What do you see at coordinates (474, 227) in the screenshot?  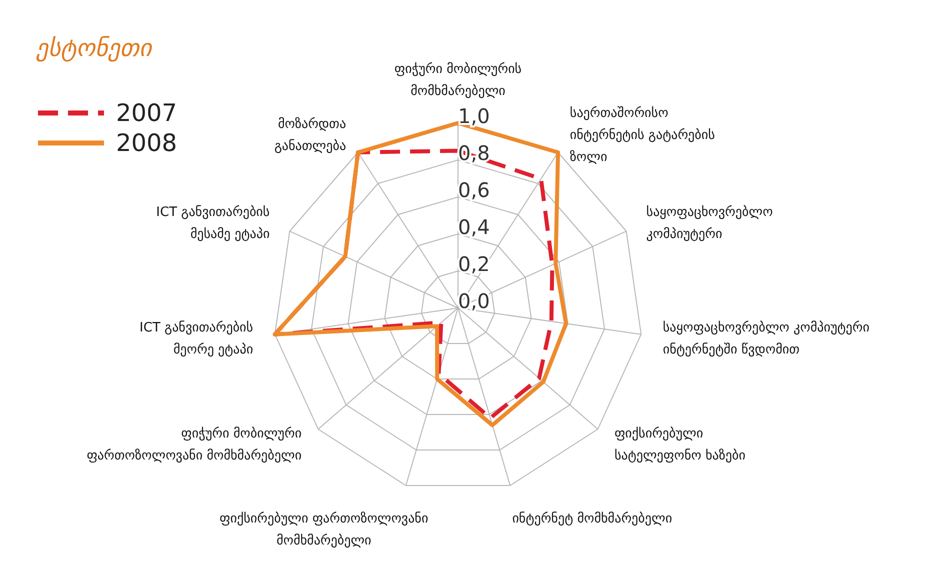 I see `y-tick-label: 0,4` at bounding box center [474, 227].